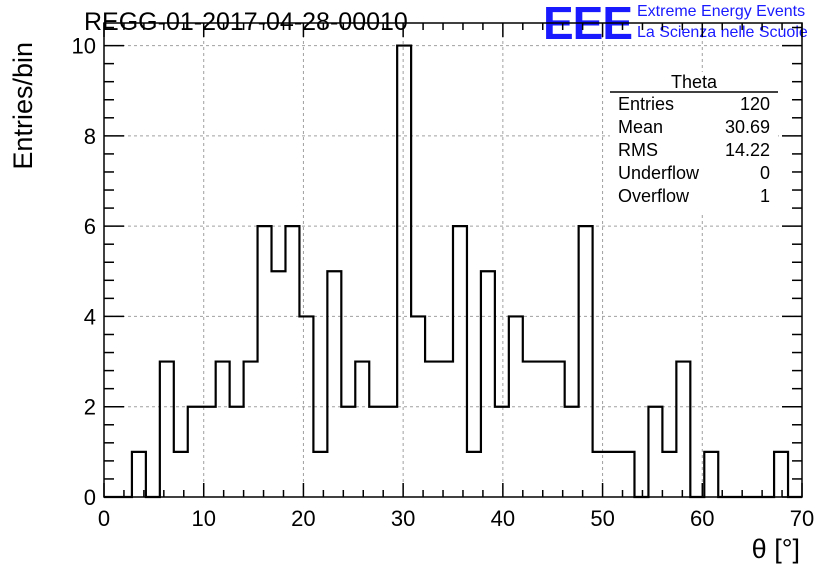  Describe the element at coordinates (765, 173) in the screenshot. I see `stats-value: 0` at that location.